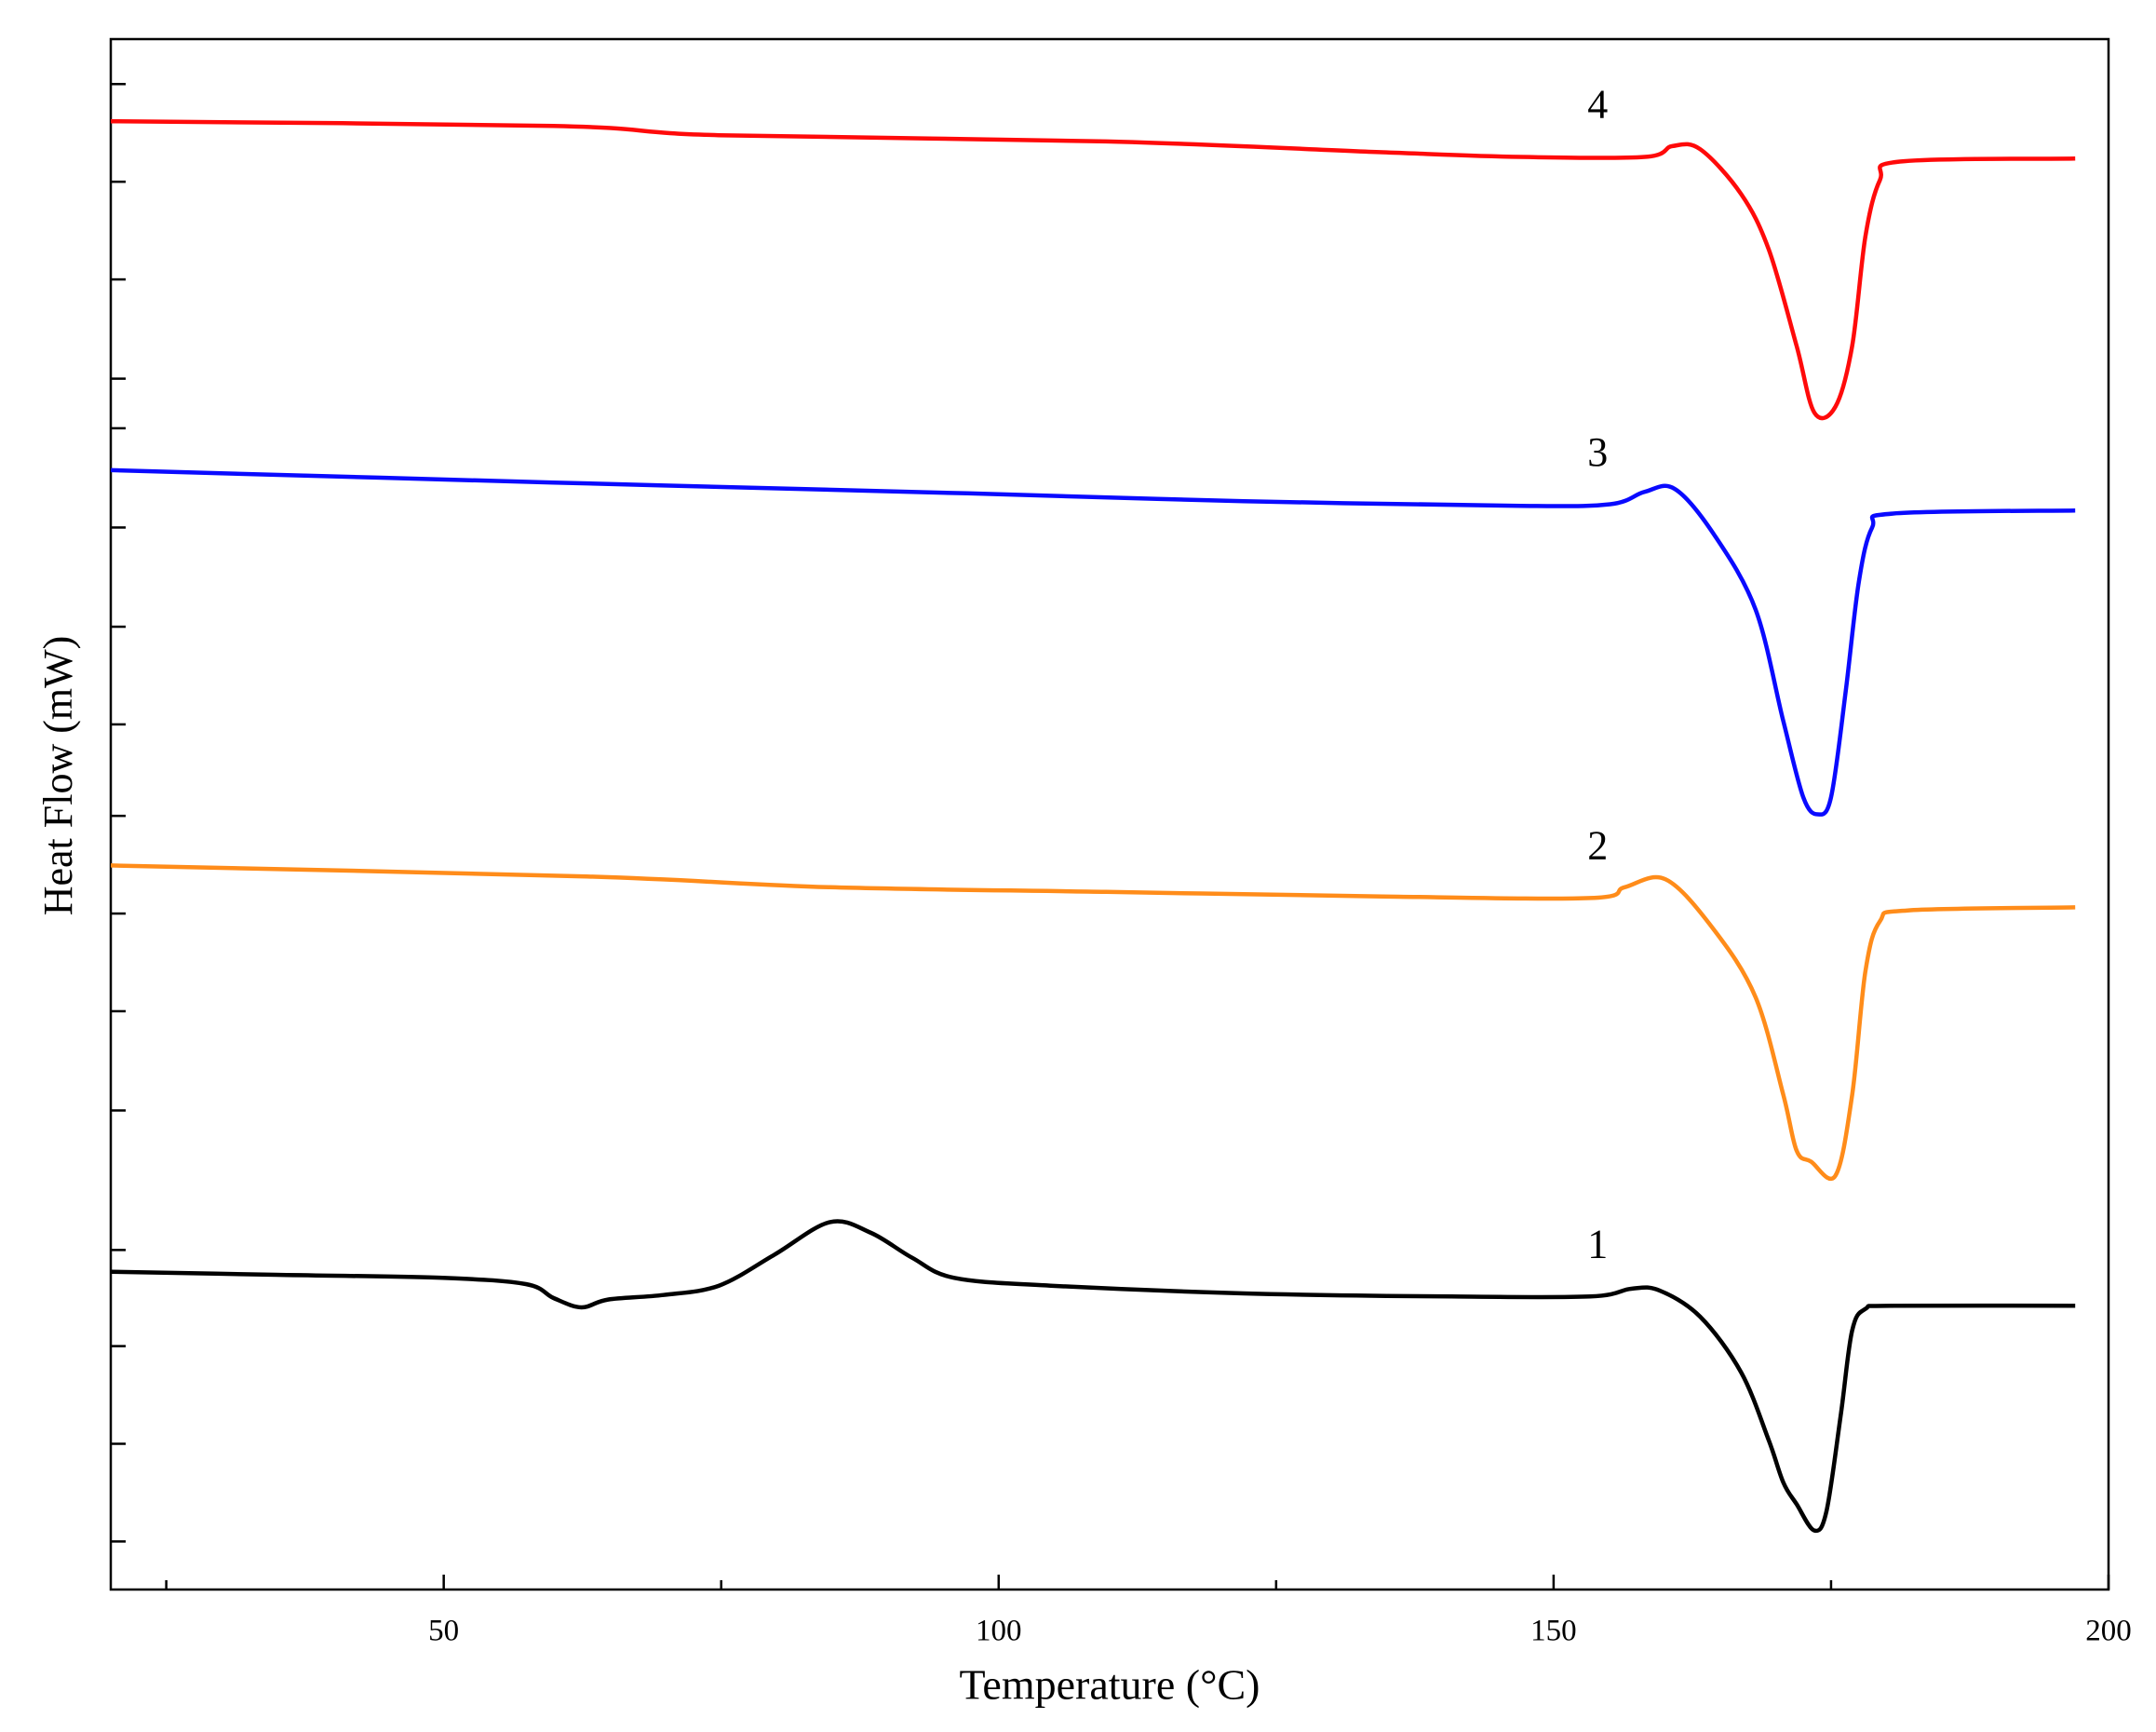  Describe the element at coordinates (1110, 1685) in the screenshot. I see `x-axis-title: Temperature (°C)` at that location.